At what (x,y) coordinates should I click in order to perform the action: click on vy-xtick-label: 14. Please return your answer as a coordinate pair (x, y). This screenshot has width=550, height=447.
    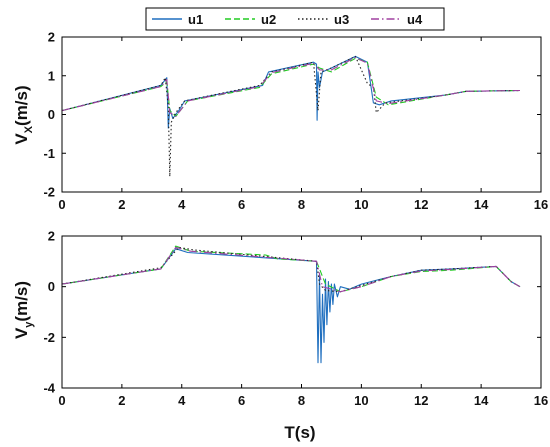
    Looking at the image, I should click on (481, 400).